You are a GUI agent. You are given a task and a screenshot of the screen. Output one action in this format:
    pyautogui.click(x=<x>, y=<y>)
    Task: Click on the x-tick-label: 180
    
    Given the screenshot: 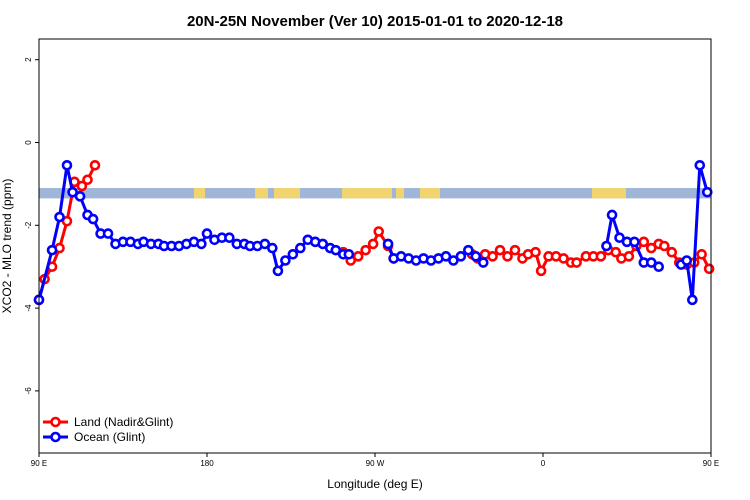 What is the action you would take?
    pyautogui.click(x=207, y=463)
    